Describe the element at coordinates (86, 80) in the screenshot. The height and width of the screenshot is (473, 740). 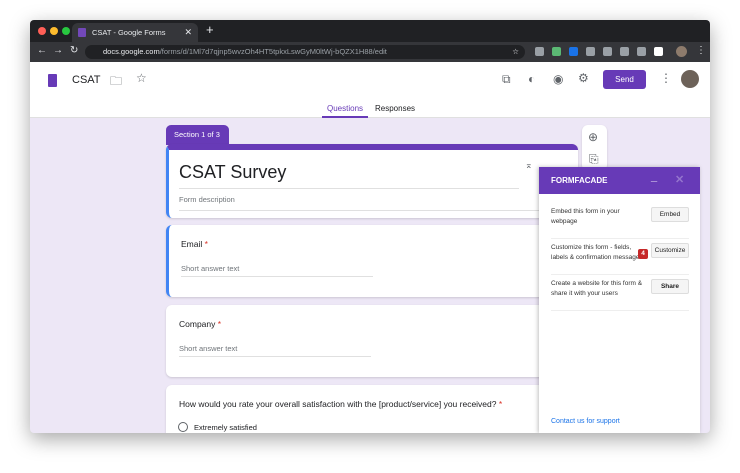
I see `doc-title: CSAT` at that location.